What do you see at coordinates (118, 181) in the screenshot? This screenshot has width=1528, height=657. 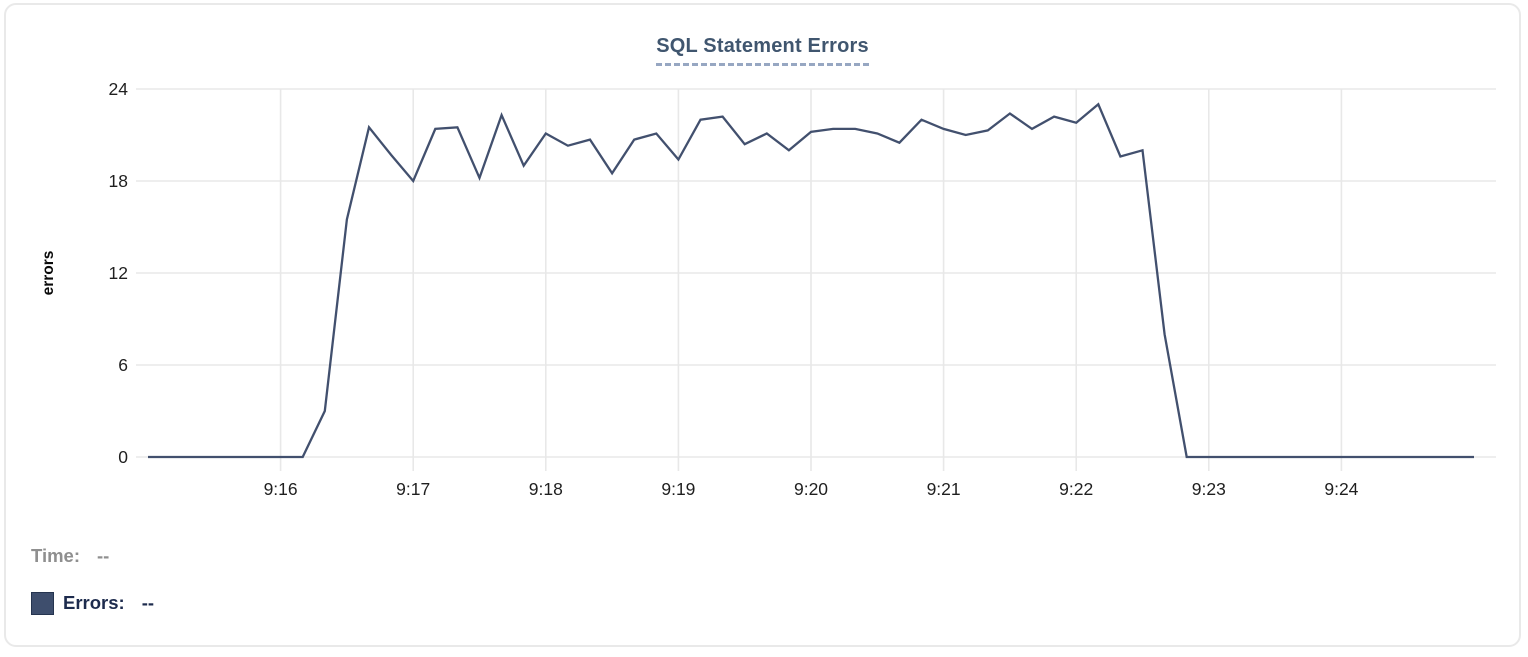 I see `y-tick-label: 18` at bounding box center [118, 181].